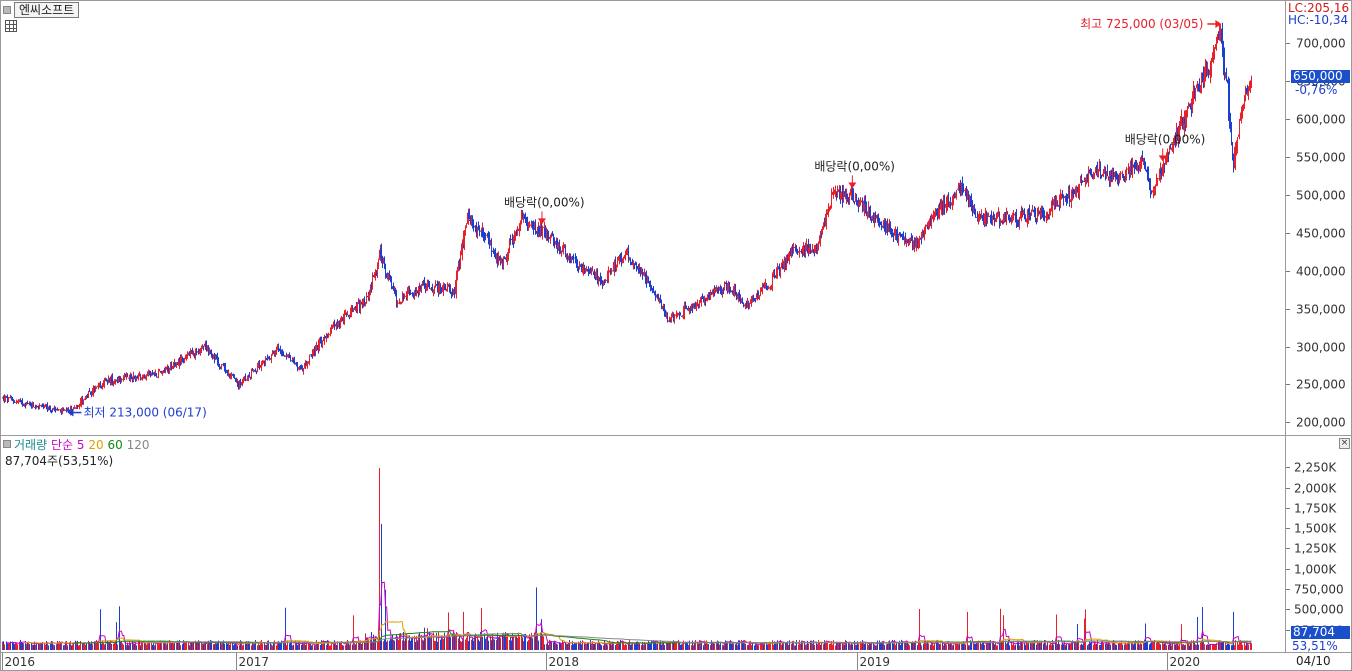  Describe the element at coordinates (629, 613) in the screenshot. I see `ma5-line` at that location.